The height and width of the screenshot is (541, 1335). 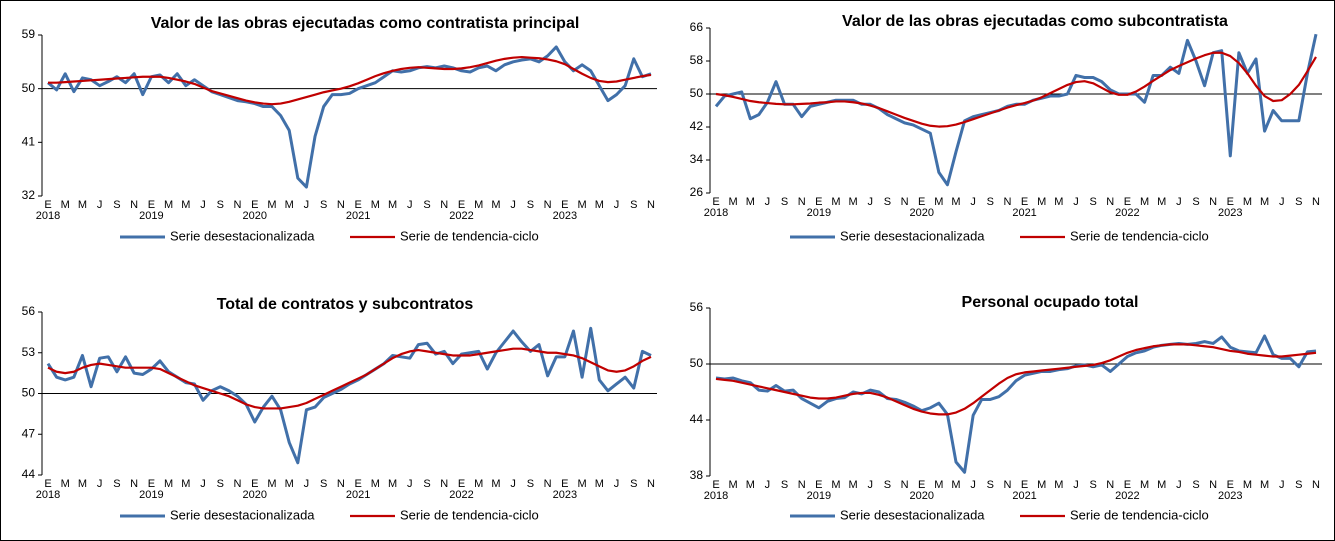 What do you see at coordinates (921, 496) in the screenshot?
I see `year-label: 2020` at bounding box center [921, 496].